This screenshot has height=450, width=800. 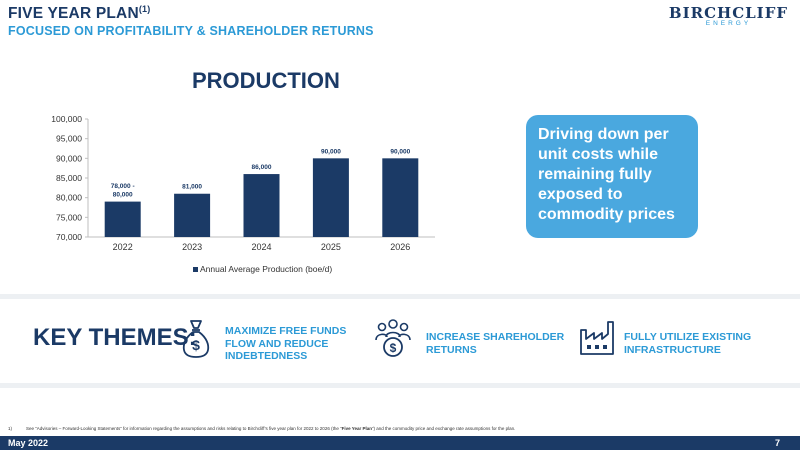 What do you see at coordinates (598, 154) in the screenshot?
I see `callout-line: unit costs while` at bounding box center [598, 154].